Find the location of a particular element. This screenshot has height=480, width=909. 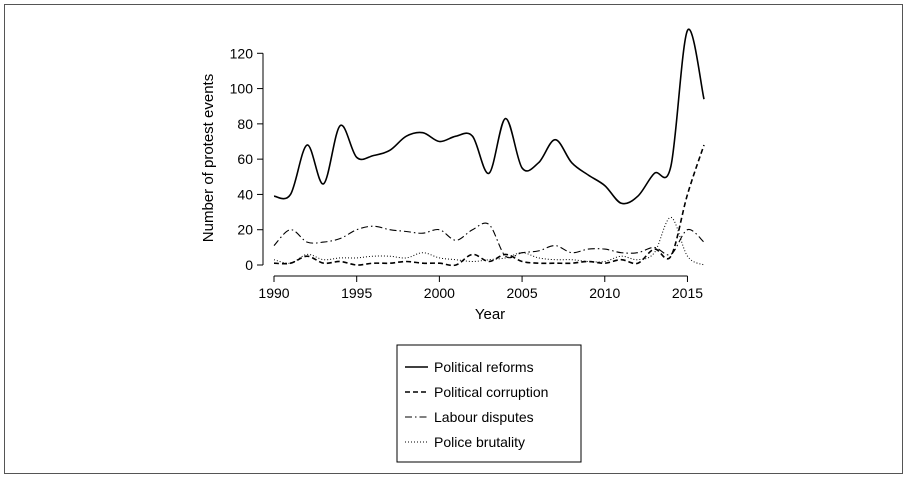

x-tick-label: 2015 is located at coordinates (687, 293).